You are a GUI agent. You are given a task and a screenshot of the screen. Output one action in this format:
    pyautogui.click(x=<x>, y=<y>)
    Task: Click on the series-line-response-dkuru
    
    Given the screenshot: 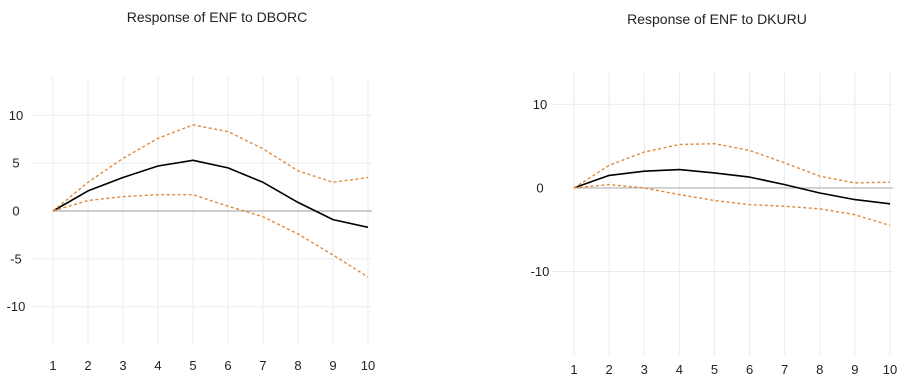 What is the action you would take?
    pyautogui.click(x=732, y=186)
    